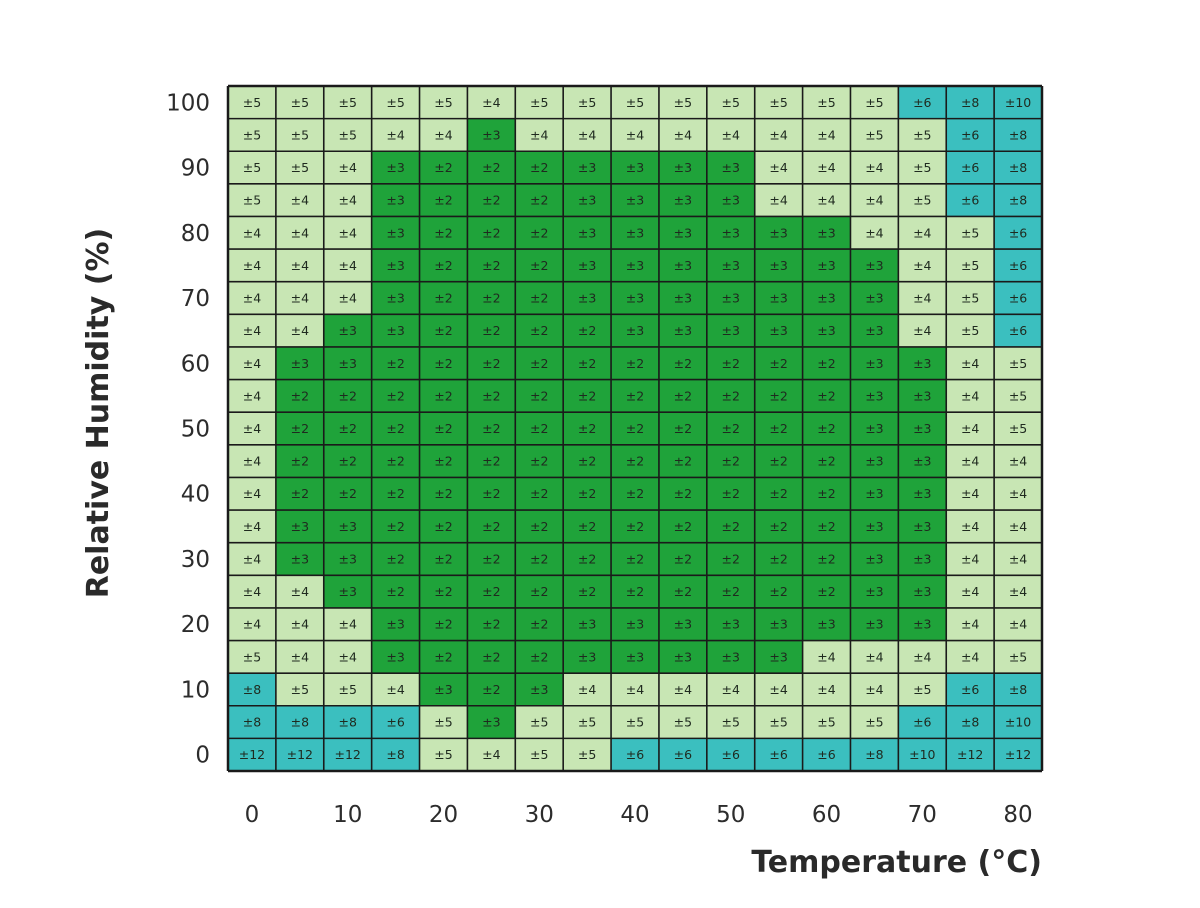 The image size is (1200, 908). I want to click on x-tick-label: 20, so click(443, 815).